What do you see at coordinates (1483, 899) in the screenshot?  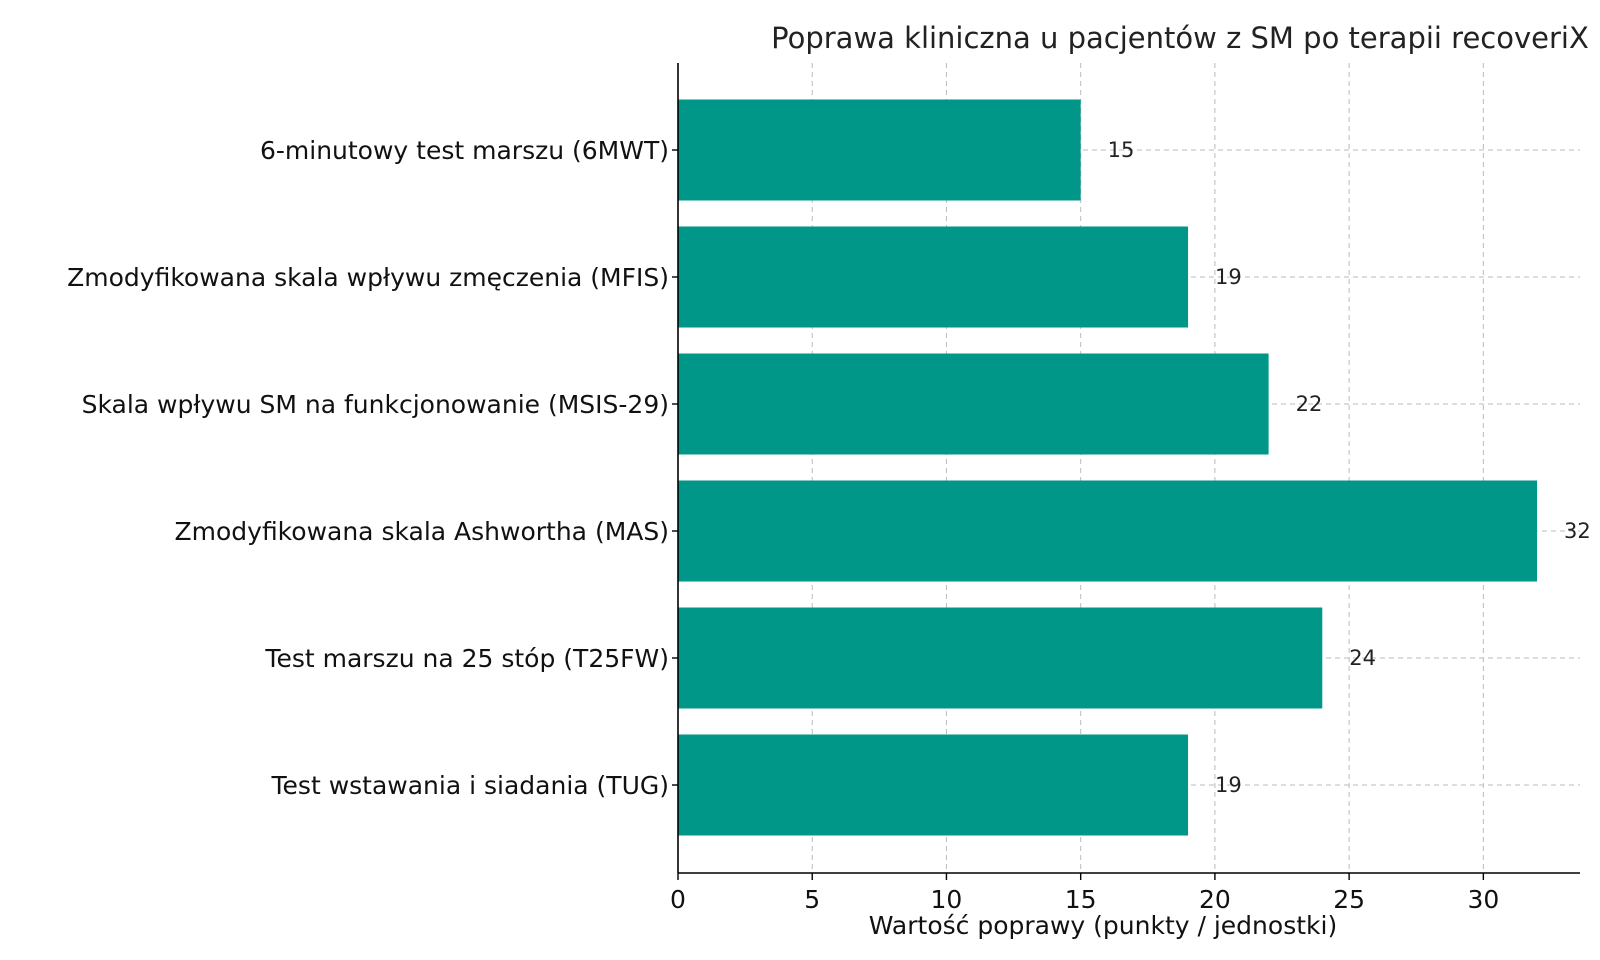 I see `x-tick-label-6: 30` at bounding box center [1483, 899].